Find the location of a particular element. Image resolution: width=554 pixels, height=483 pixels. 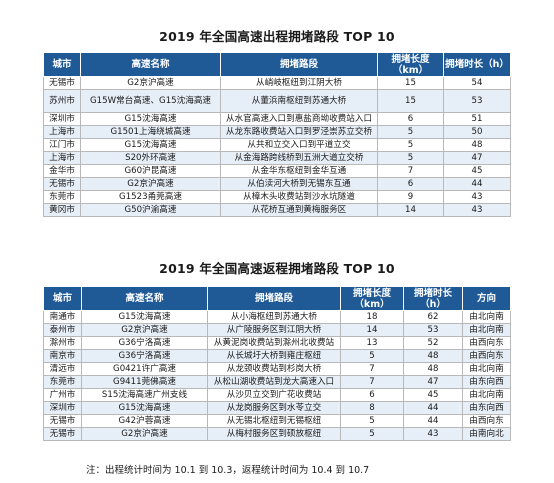

table-row: 上海市 S20外环高速 从金海路跨线桥到五洲大道立交桥 5 47 is located at coordinates (277, 158).